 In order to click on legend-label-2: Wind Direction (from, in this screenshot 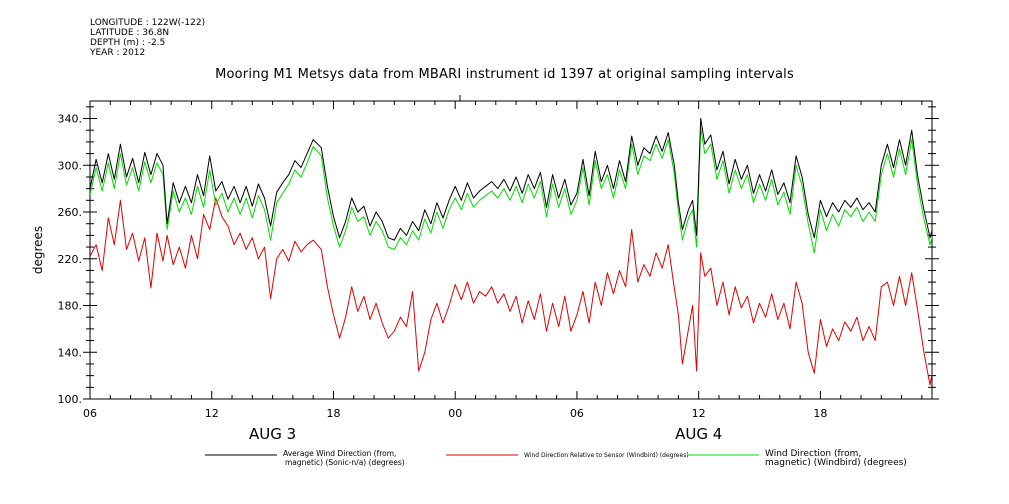, I will do `click(813, 454)`.